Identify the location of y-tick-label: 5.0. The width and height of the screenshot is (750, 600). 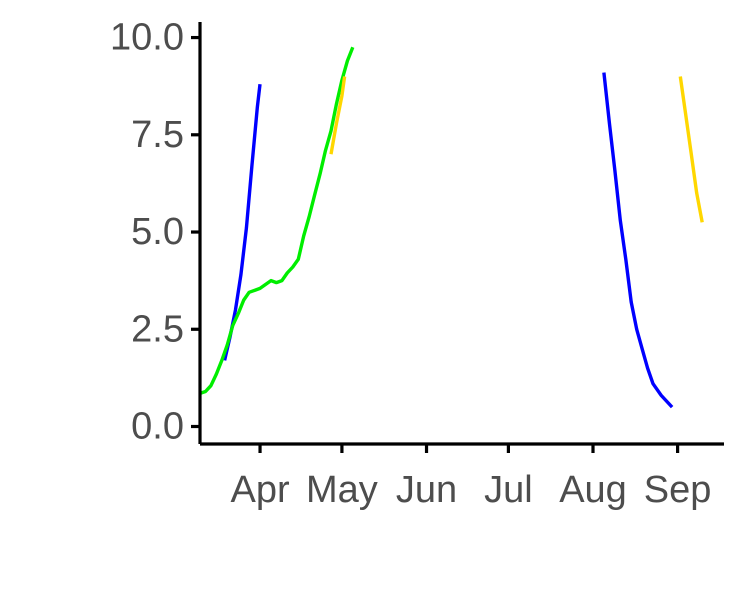
(157, 232).